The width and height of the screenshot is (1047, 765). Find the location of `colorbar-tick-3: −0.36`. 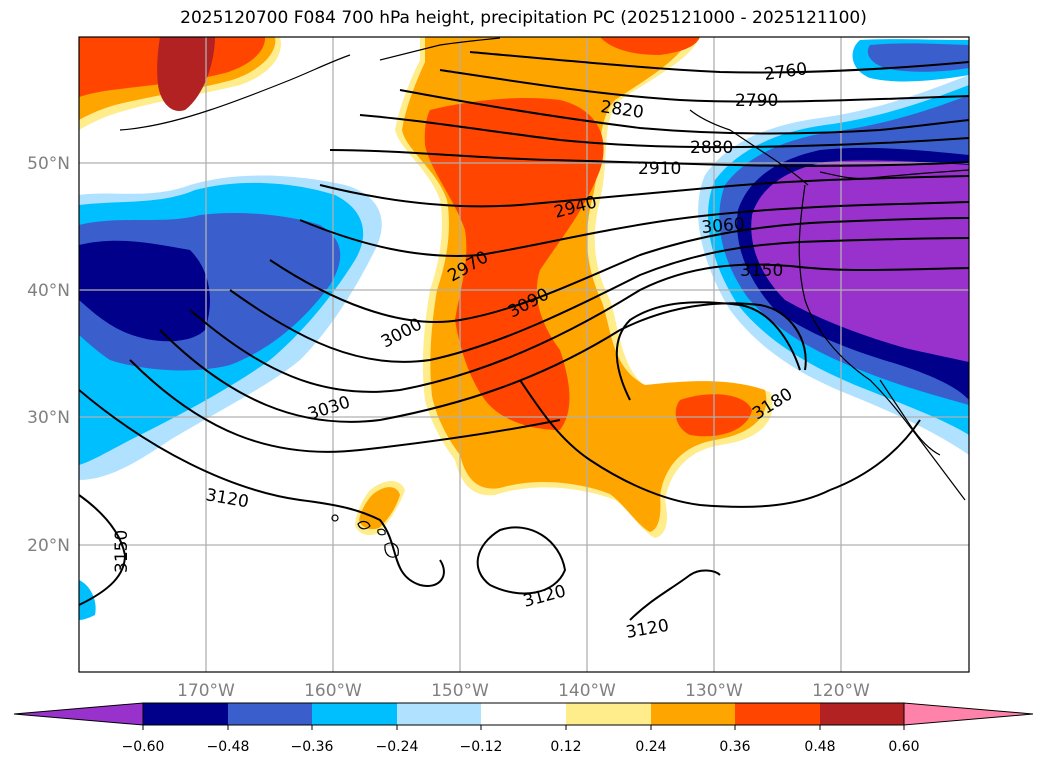

colorbar-tick-3: −0.36 is located at coordinates (312, 747).